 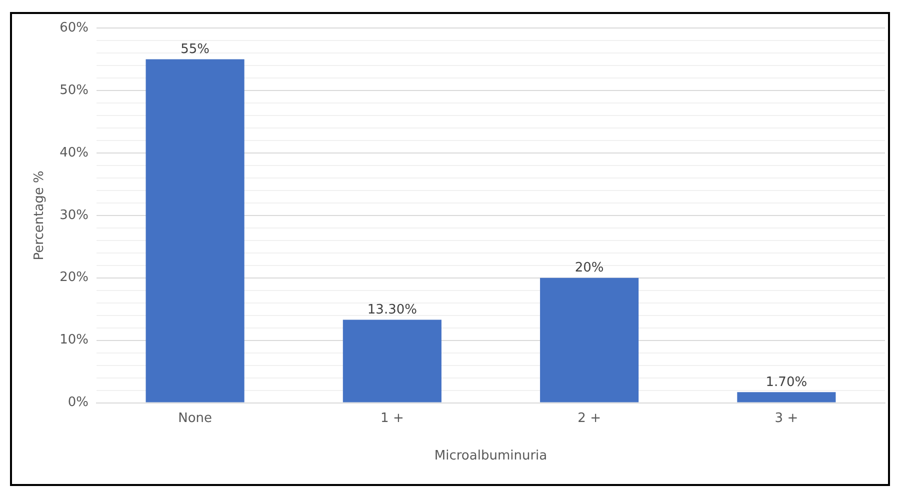 I want to click on data-label: 1.70%, so click(x=787, y=382).